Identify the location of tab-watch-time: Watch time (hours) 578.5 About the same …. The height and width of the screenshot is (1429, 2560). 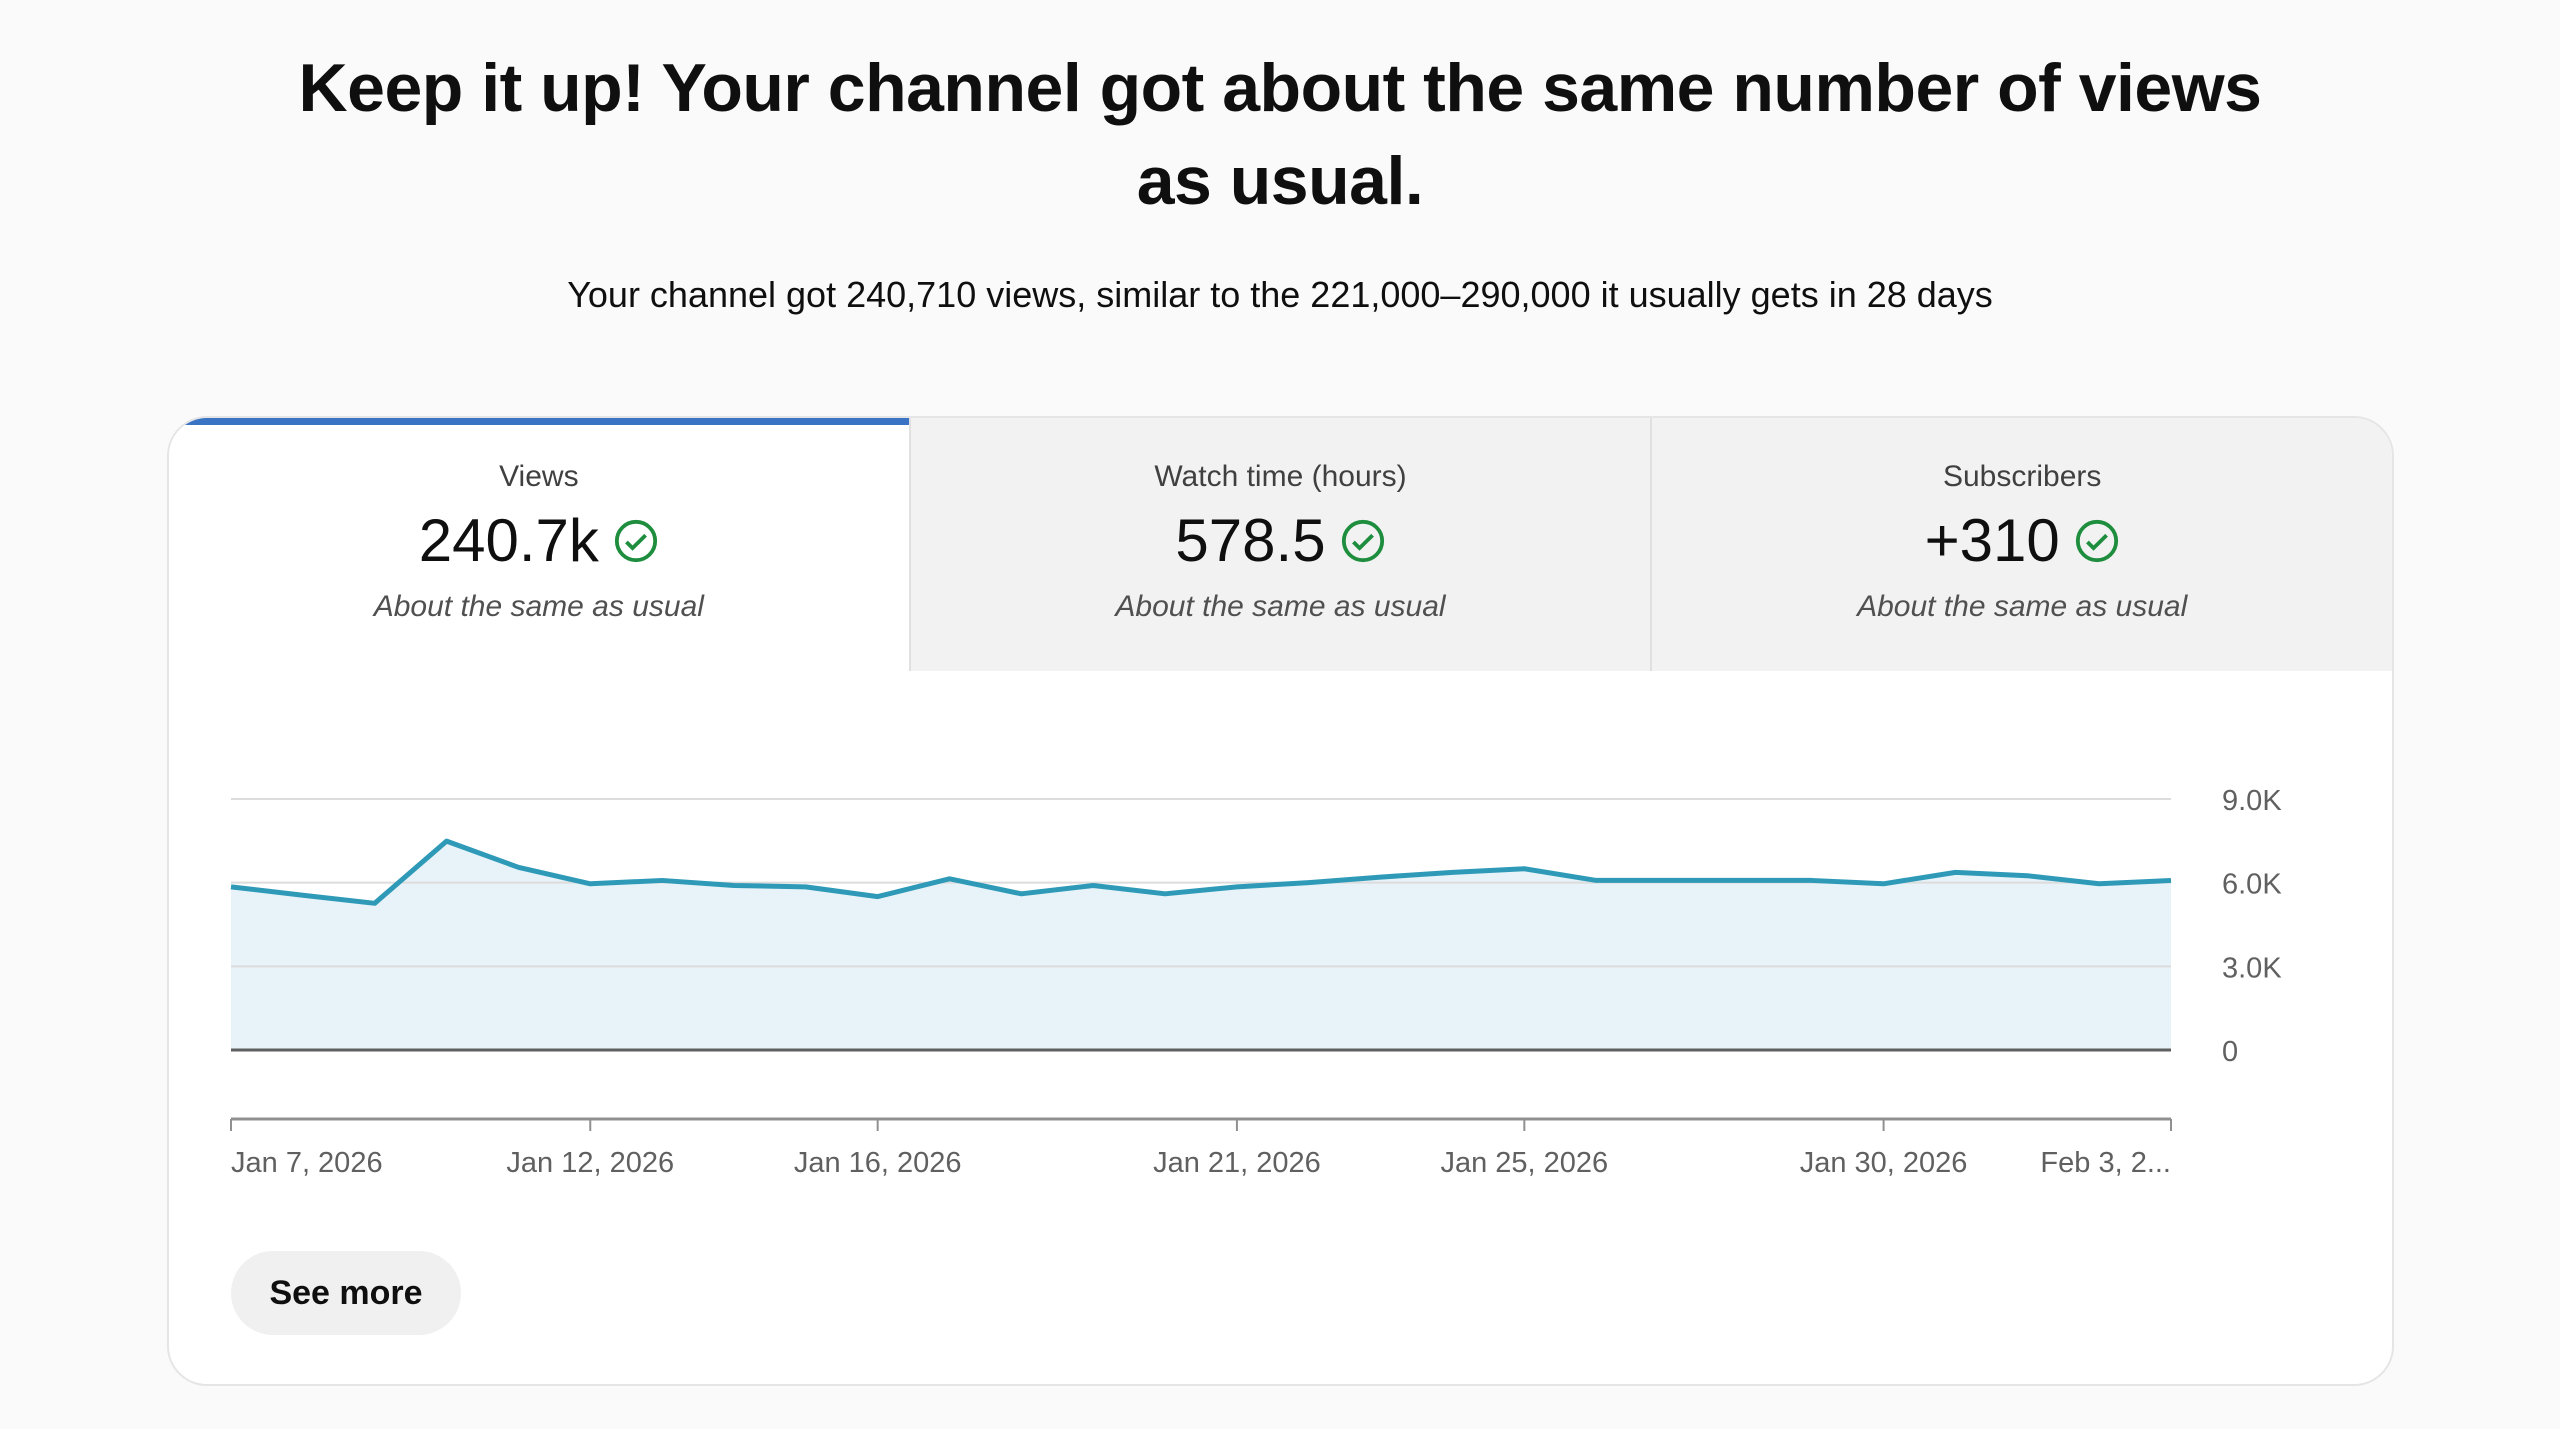
(1279, 544).